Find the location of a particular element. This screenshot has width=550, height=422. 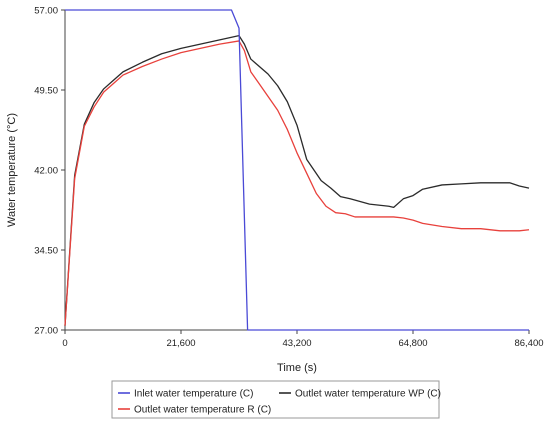

legend-label: Outlet water temperature WP (C) is located at coordinates (368, 394).